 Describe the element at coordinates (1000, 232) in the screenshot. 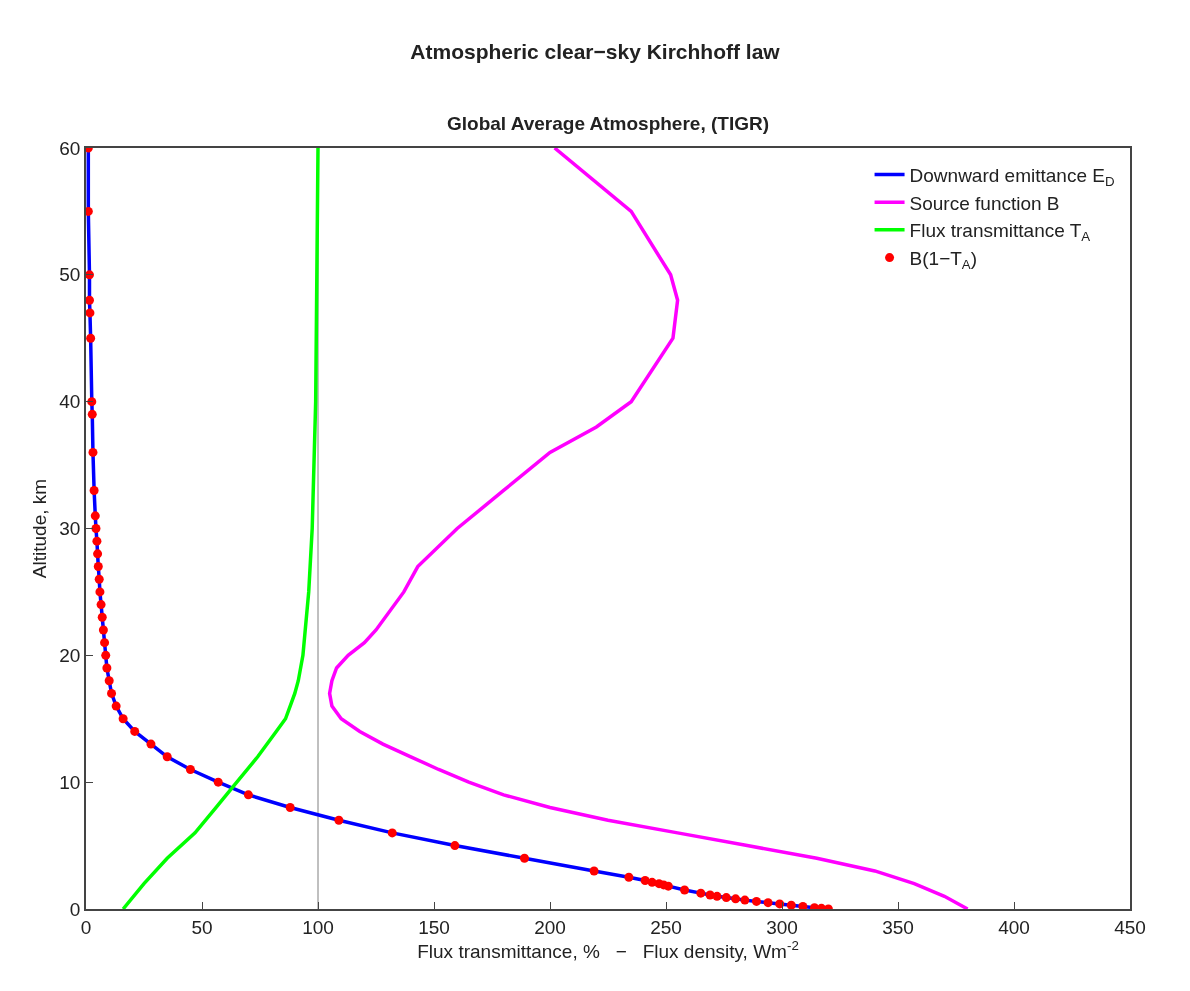

I see `legend-label: Flux transmittance T$_{A}$` at that location.